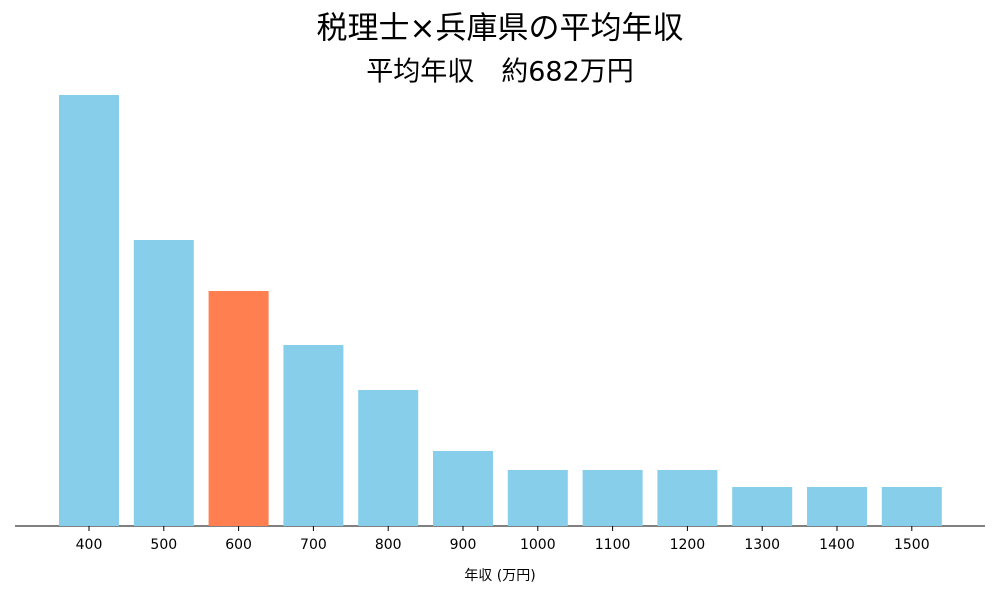  I want to click on x-tick-label: 1000, so click(538, 545).